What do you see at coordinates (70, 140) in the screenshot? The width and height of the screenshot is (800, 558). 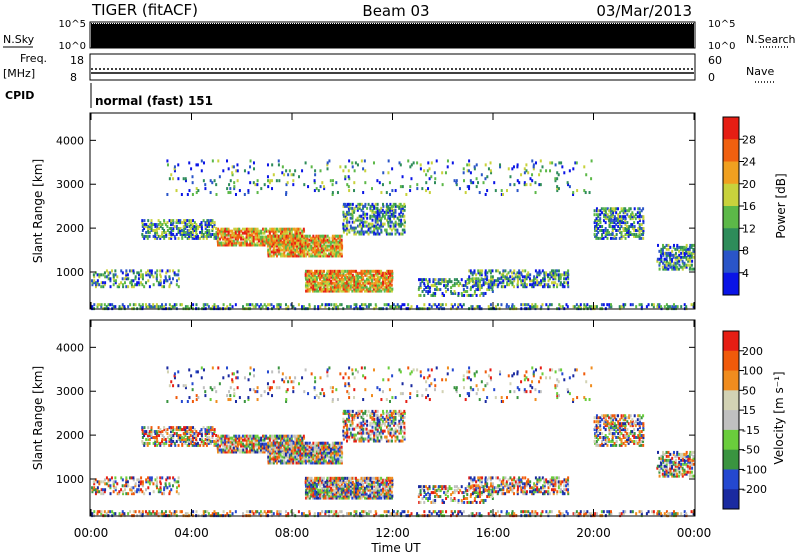 I see `y-tick-label: 4000` at bounding box center [70, 140].